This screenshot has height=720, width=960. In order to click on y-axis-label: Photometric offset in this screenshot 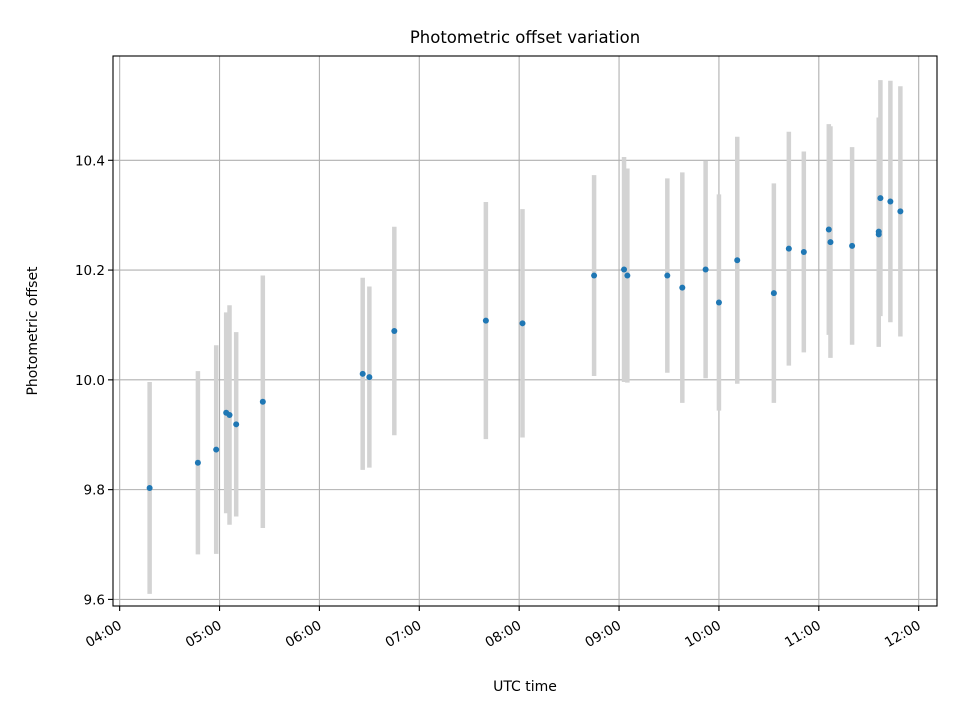, I will do `click(33, 331)`.